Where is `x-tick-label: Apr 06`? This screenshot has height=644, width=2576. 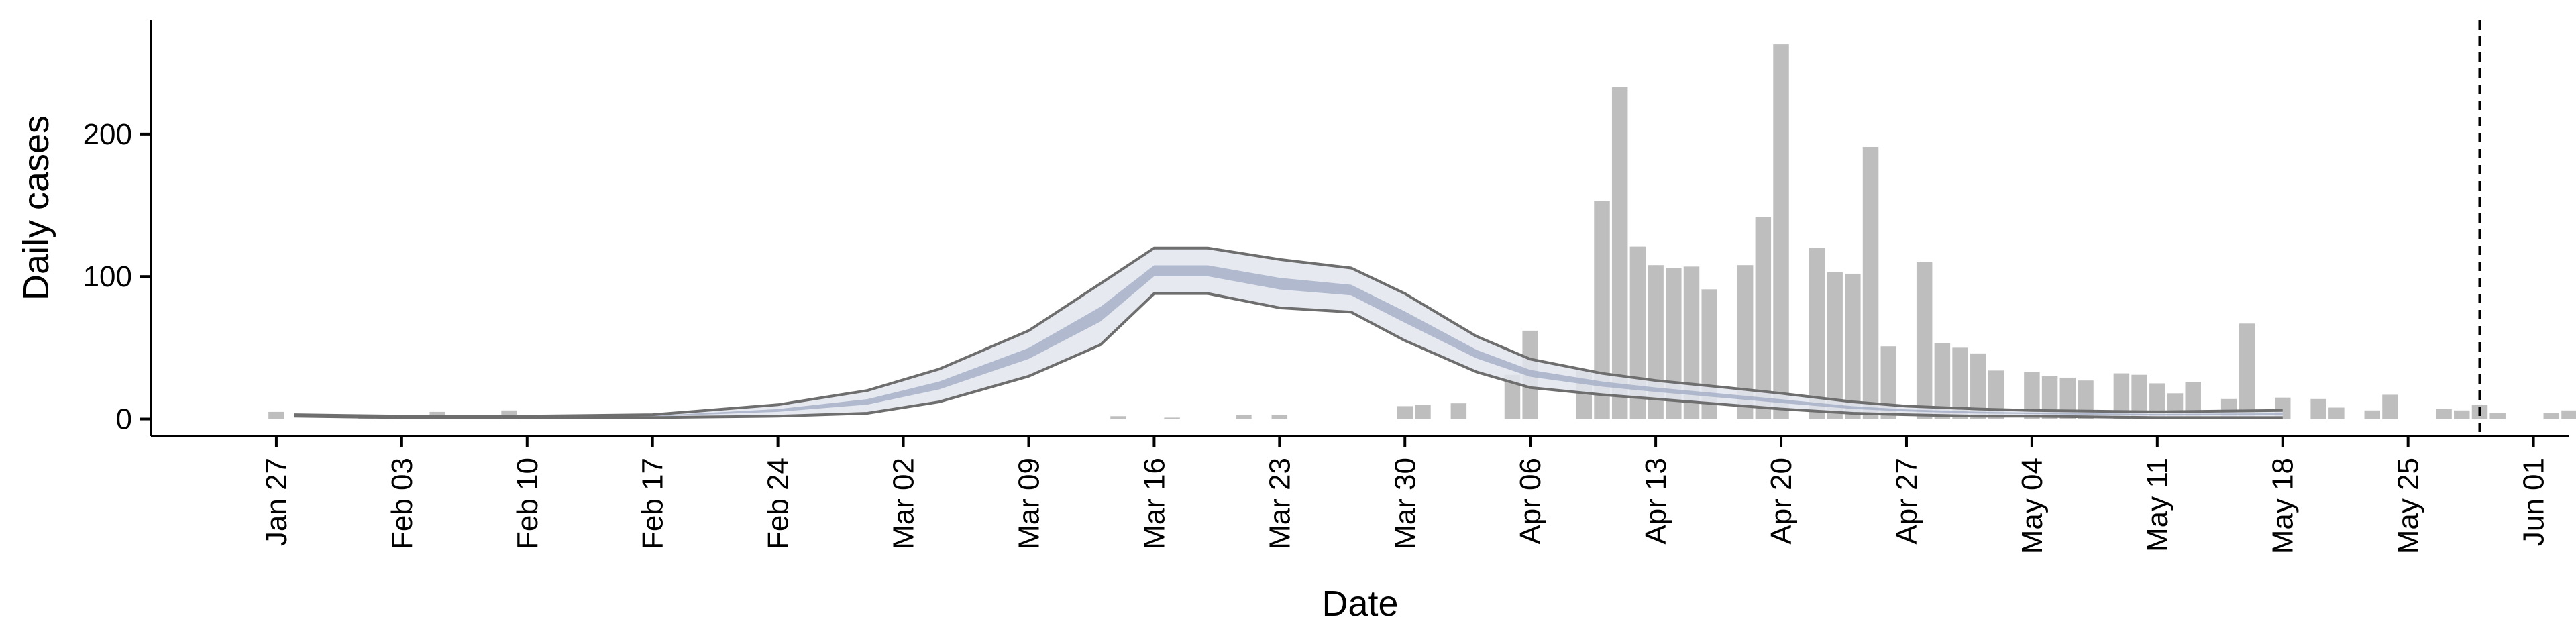 x-tick-label: Apr 06 is located at coordinates (1530, 501).